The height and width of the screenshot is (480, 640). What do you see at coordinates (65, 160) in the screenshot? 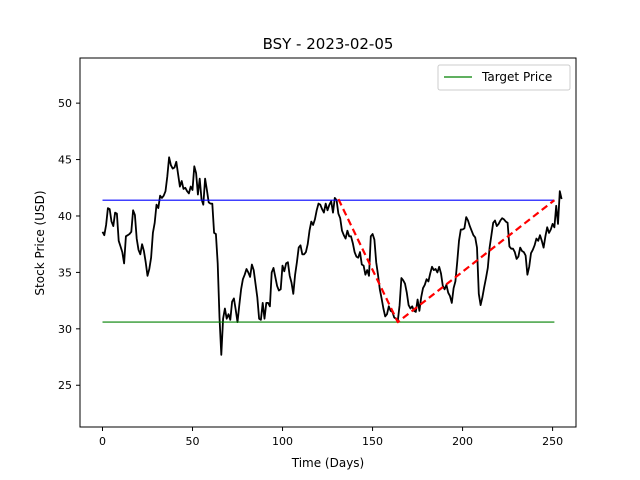
I see `y-tick-label: 45` at bounding box center [65, 160].